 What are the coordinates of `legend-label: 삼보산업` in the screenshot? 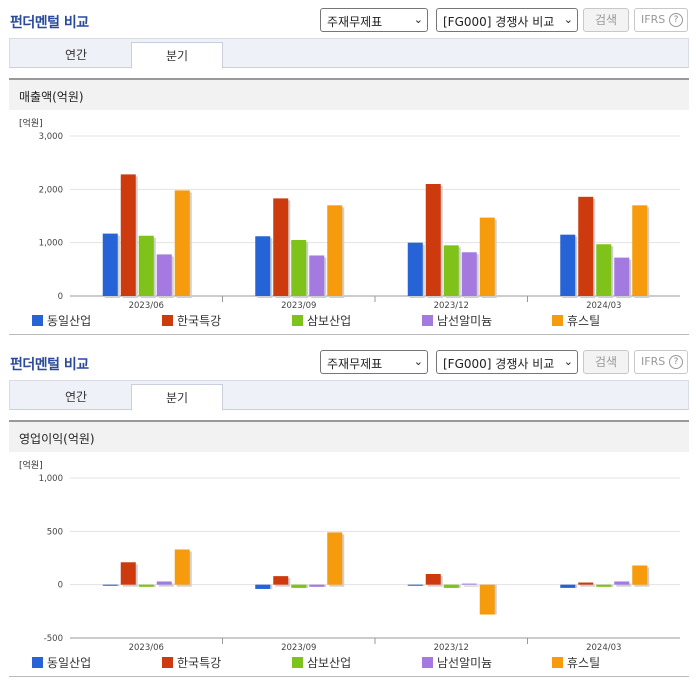 It's located at (329, 321).